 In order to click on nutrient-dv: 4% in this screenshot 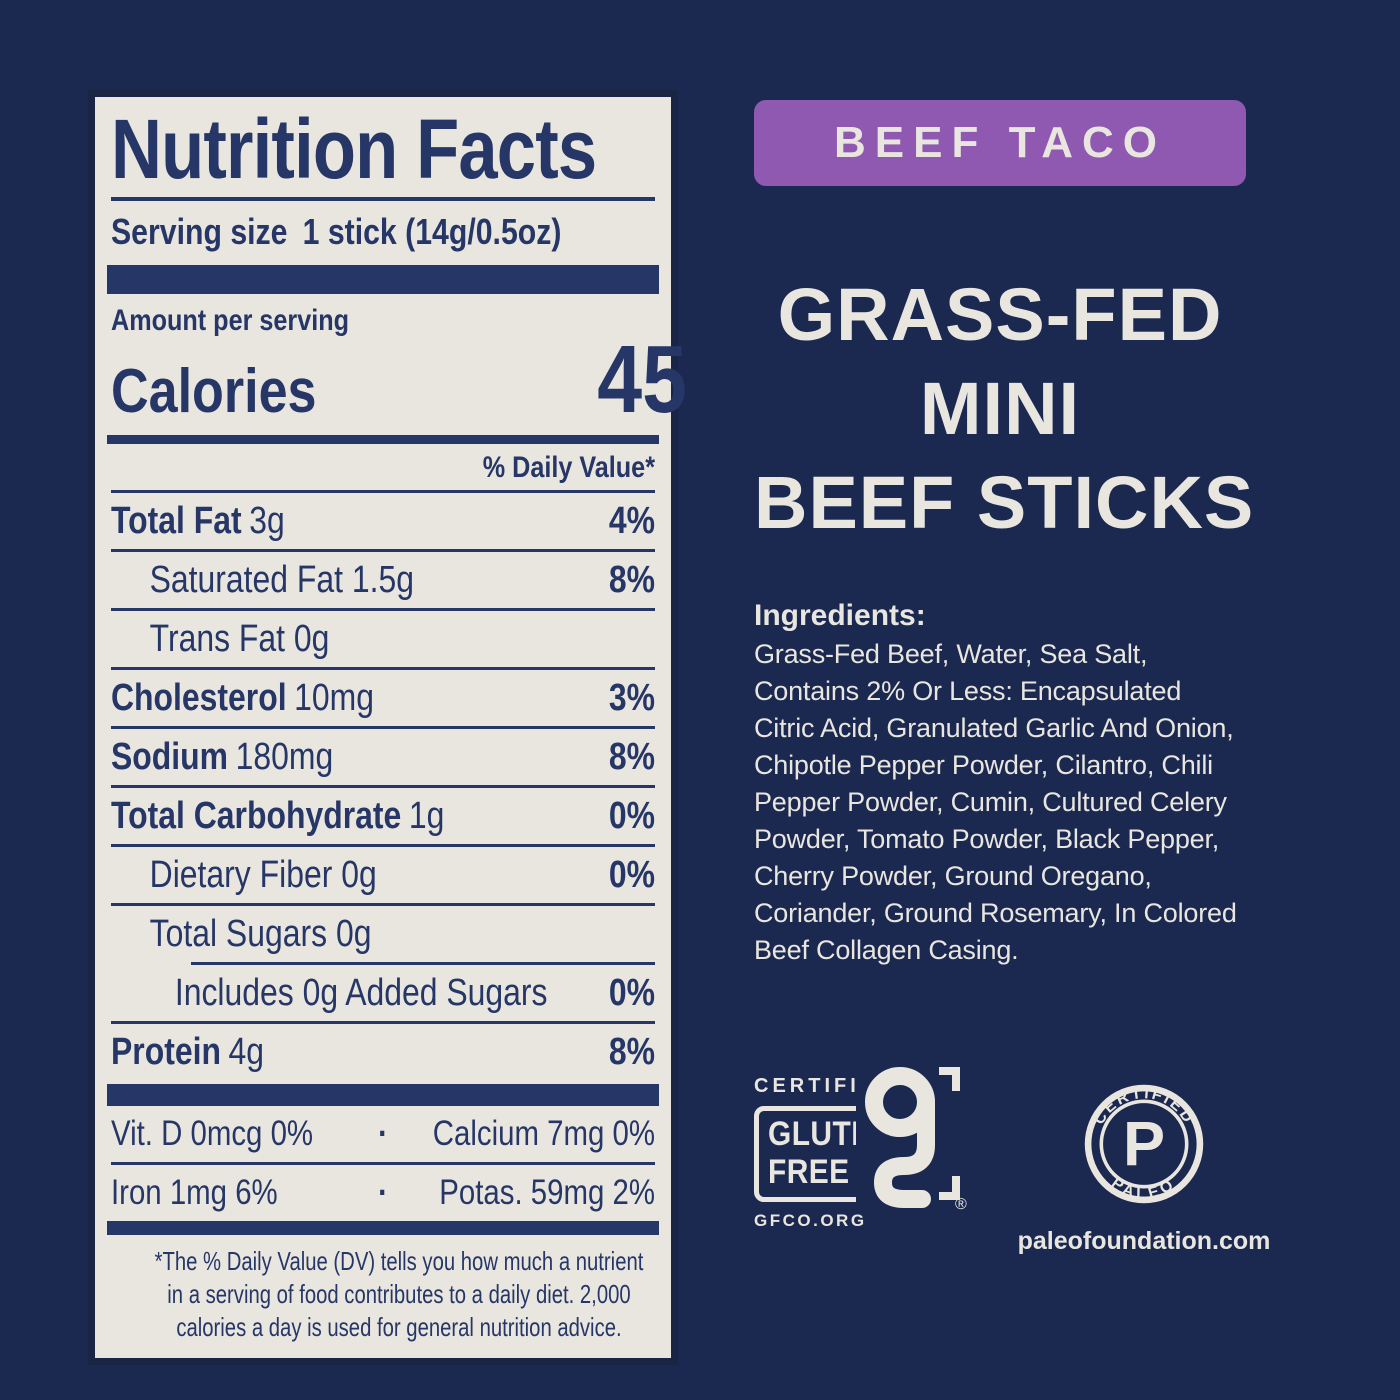, I will do `click(632, 521)`.